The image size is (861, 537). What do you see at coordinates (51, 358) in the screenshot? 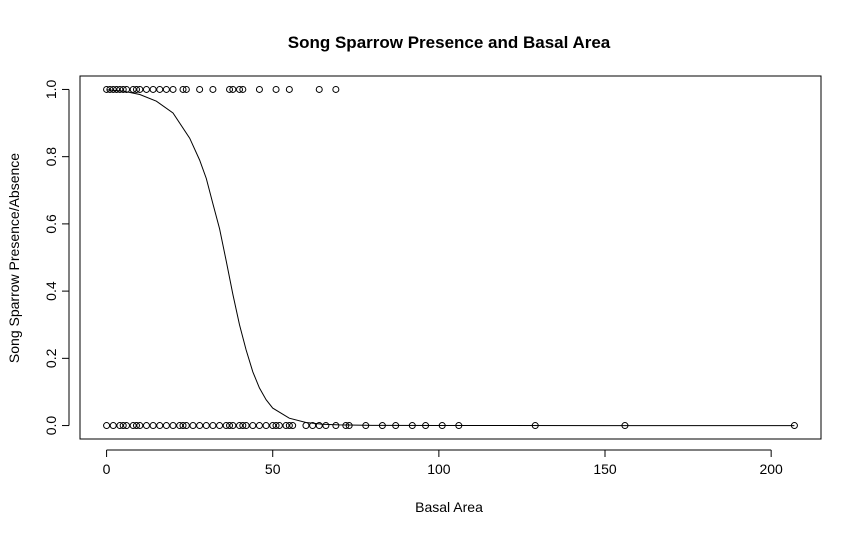
I see `y-tick-label: 0.2` at bounding box center [51, 358].